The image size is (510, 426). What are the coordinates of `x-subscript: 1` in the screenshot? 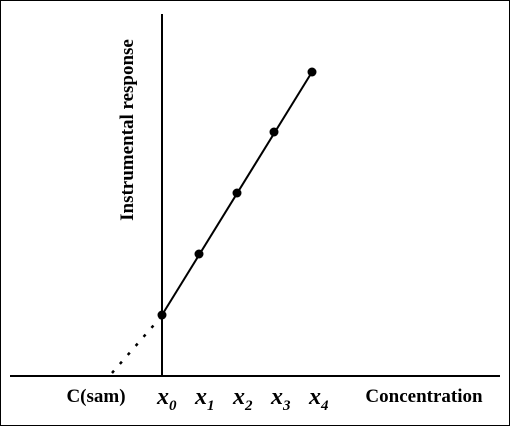 It's located at (211, 406).